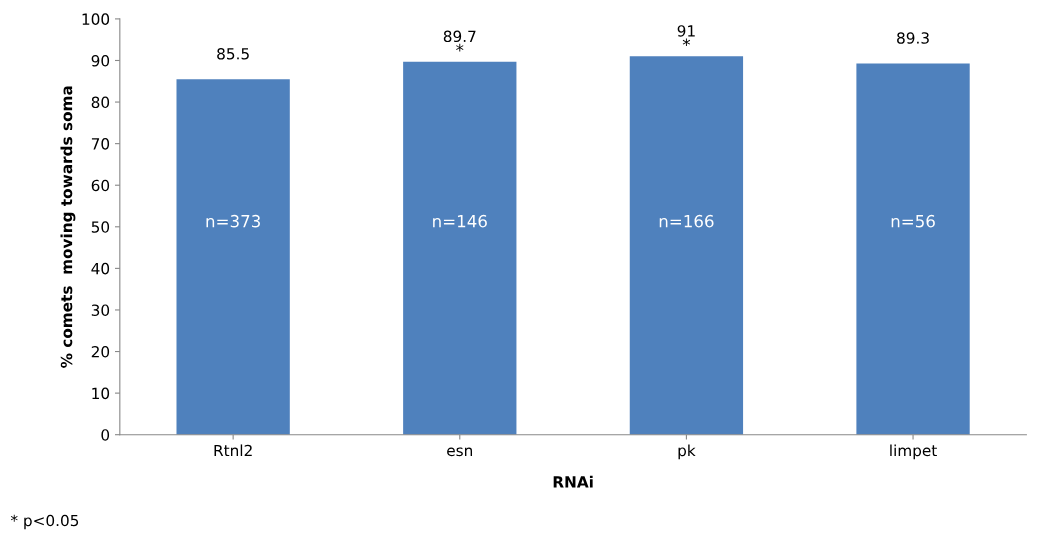 The width and height of the screenshot is (1042, 540). What do you see at coordinates (686, 31) in the screenshot?
I see `data-label: 91` at bounding box center [686, 31].